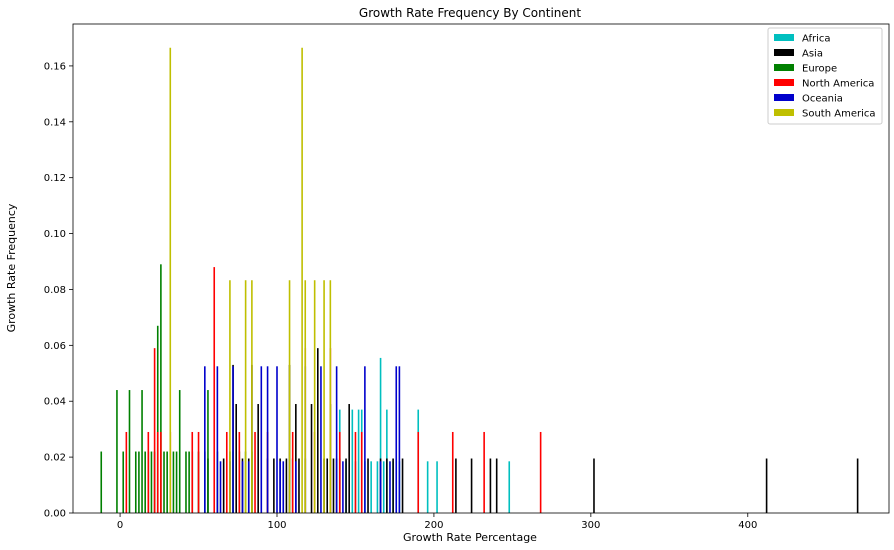 The height and width of the screenshot is (550, 894). Describe the element at coordinates (784, 82) in the screenshot. I see `legend-swatch-north-america` at that location.